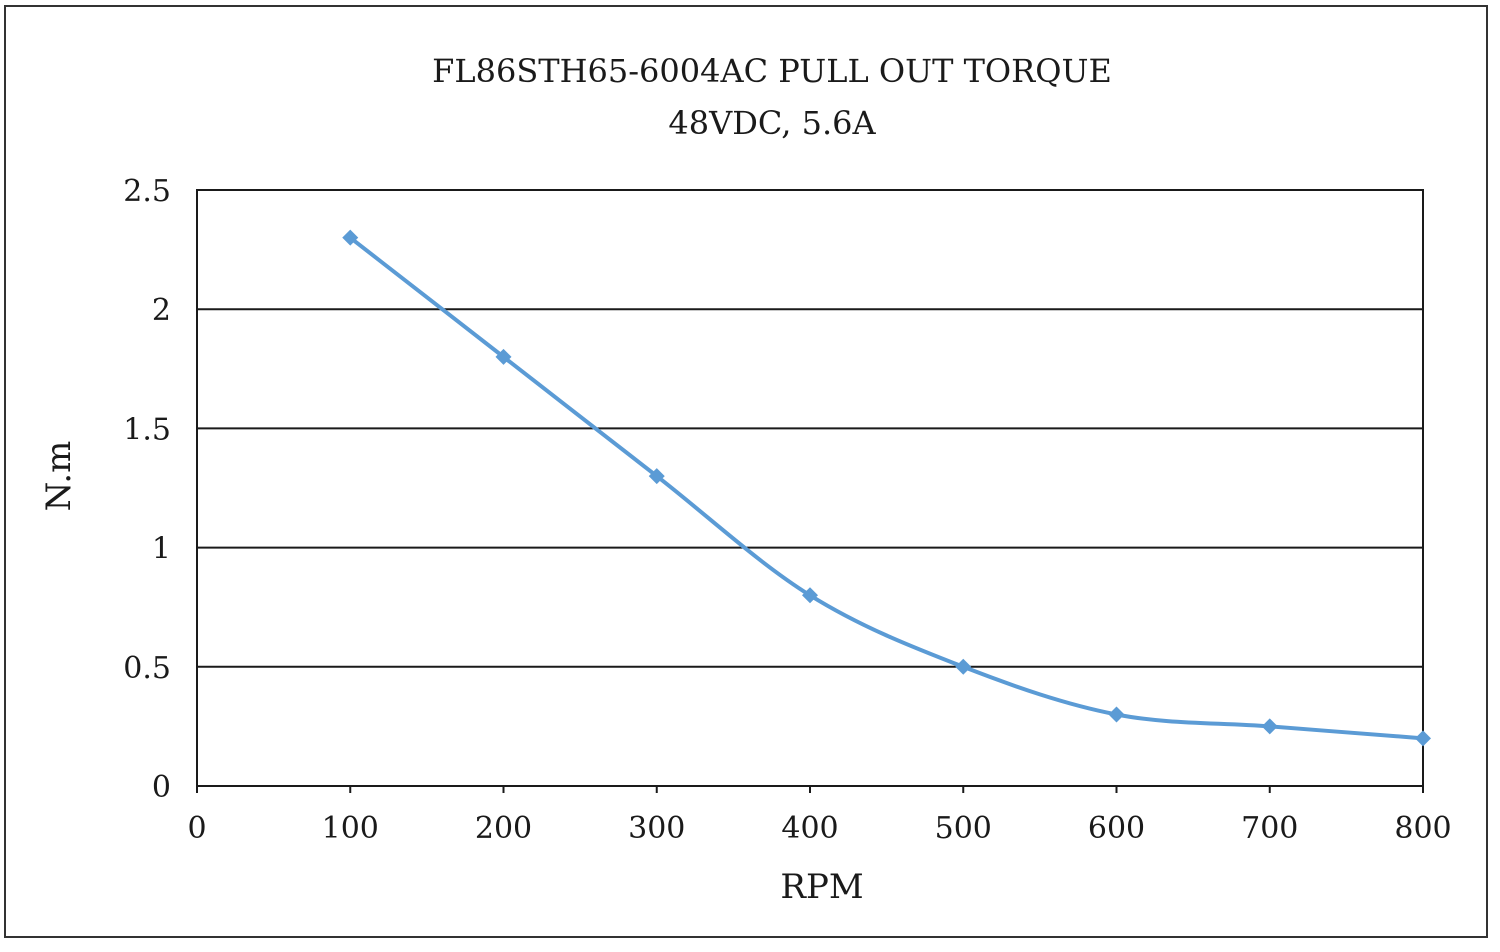 The width and height of the screenshot is (1500, 952). Describe the element at coordinates (147, 489) in the screenshot. I see `y-axis-ticks: 0 0.5 1 1.5 2 2.5` at that location.